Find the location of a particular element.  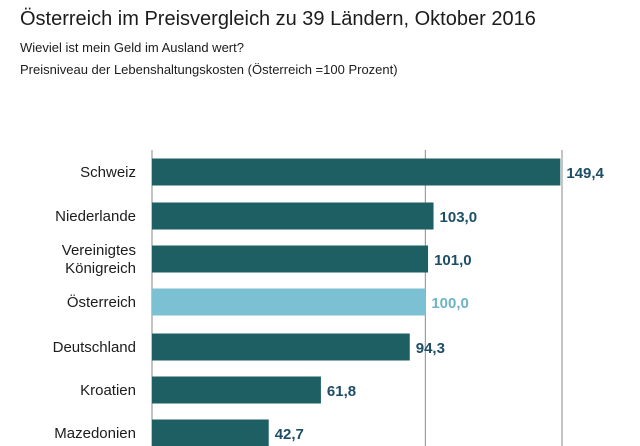

value-label: 100,0 is located at coordinates (450, 303).